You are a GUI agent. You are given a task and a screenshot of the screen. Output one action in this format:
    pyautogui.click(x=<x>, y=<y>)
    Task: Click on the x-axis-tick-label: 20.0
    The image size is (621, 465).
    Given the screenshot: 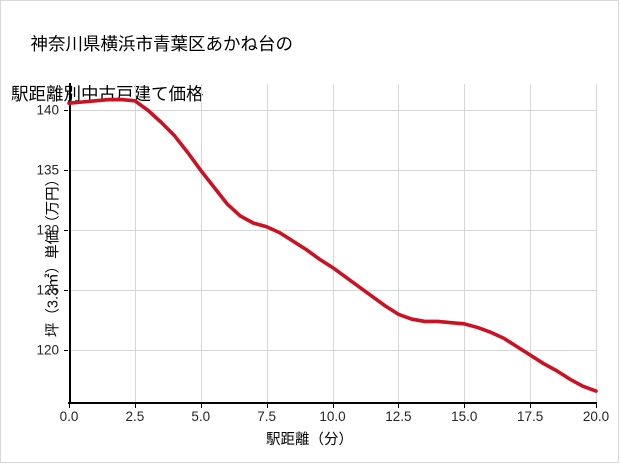 What is the action you would take?
    pyautogui.click(x=596, y=416)
    